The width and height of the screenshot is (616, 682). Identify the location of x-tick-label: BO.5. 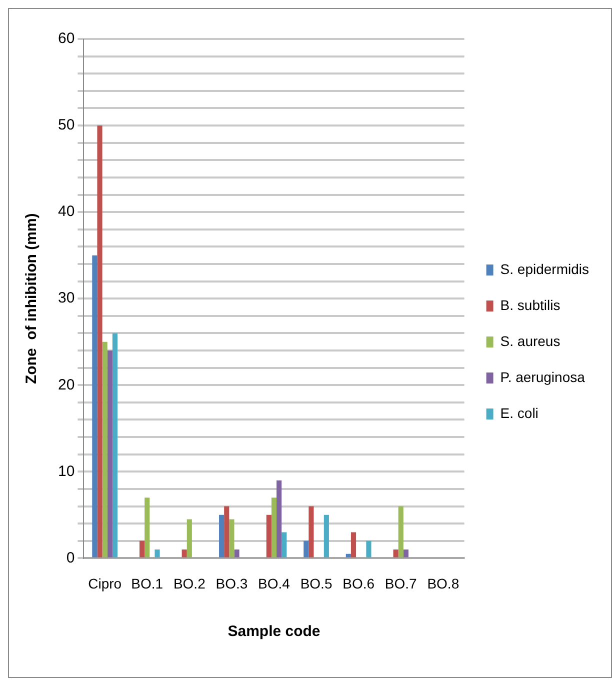
(316, 583).